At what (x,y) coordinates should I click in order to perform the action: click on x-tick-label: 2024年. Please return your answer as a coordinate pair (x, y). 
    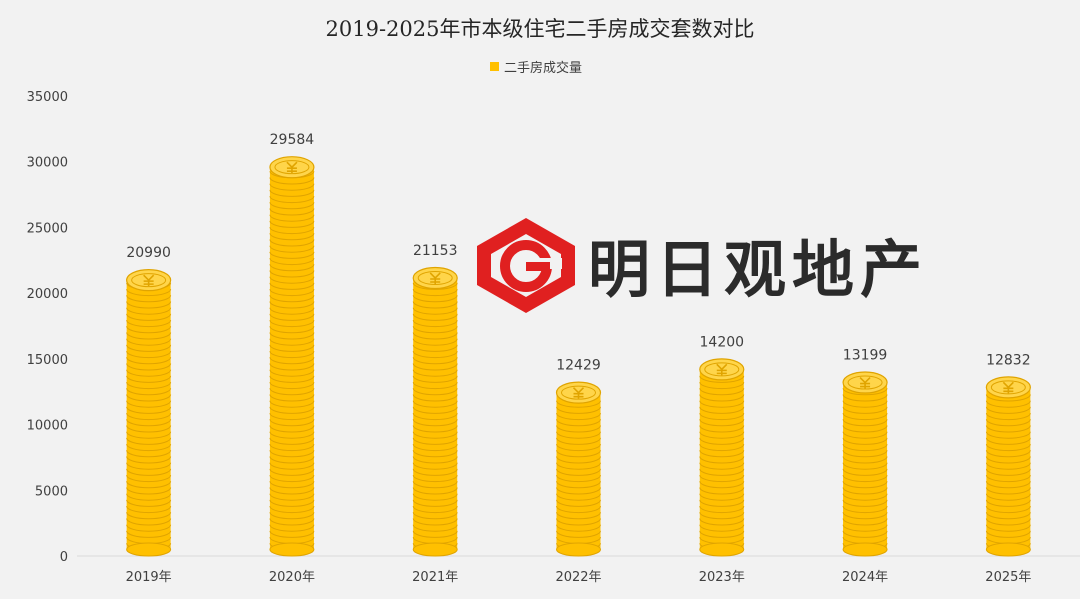
    Looking at the image, I should click on (865, 577).